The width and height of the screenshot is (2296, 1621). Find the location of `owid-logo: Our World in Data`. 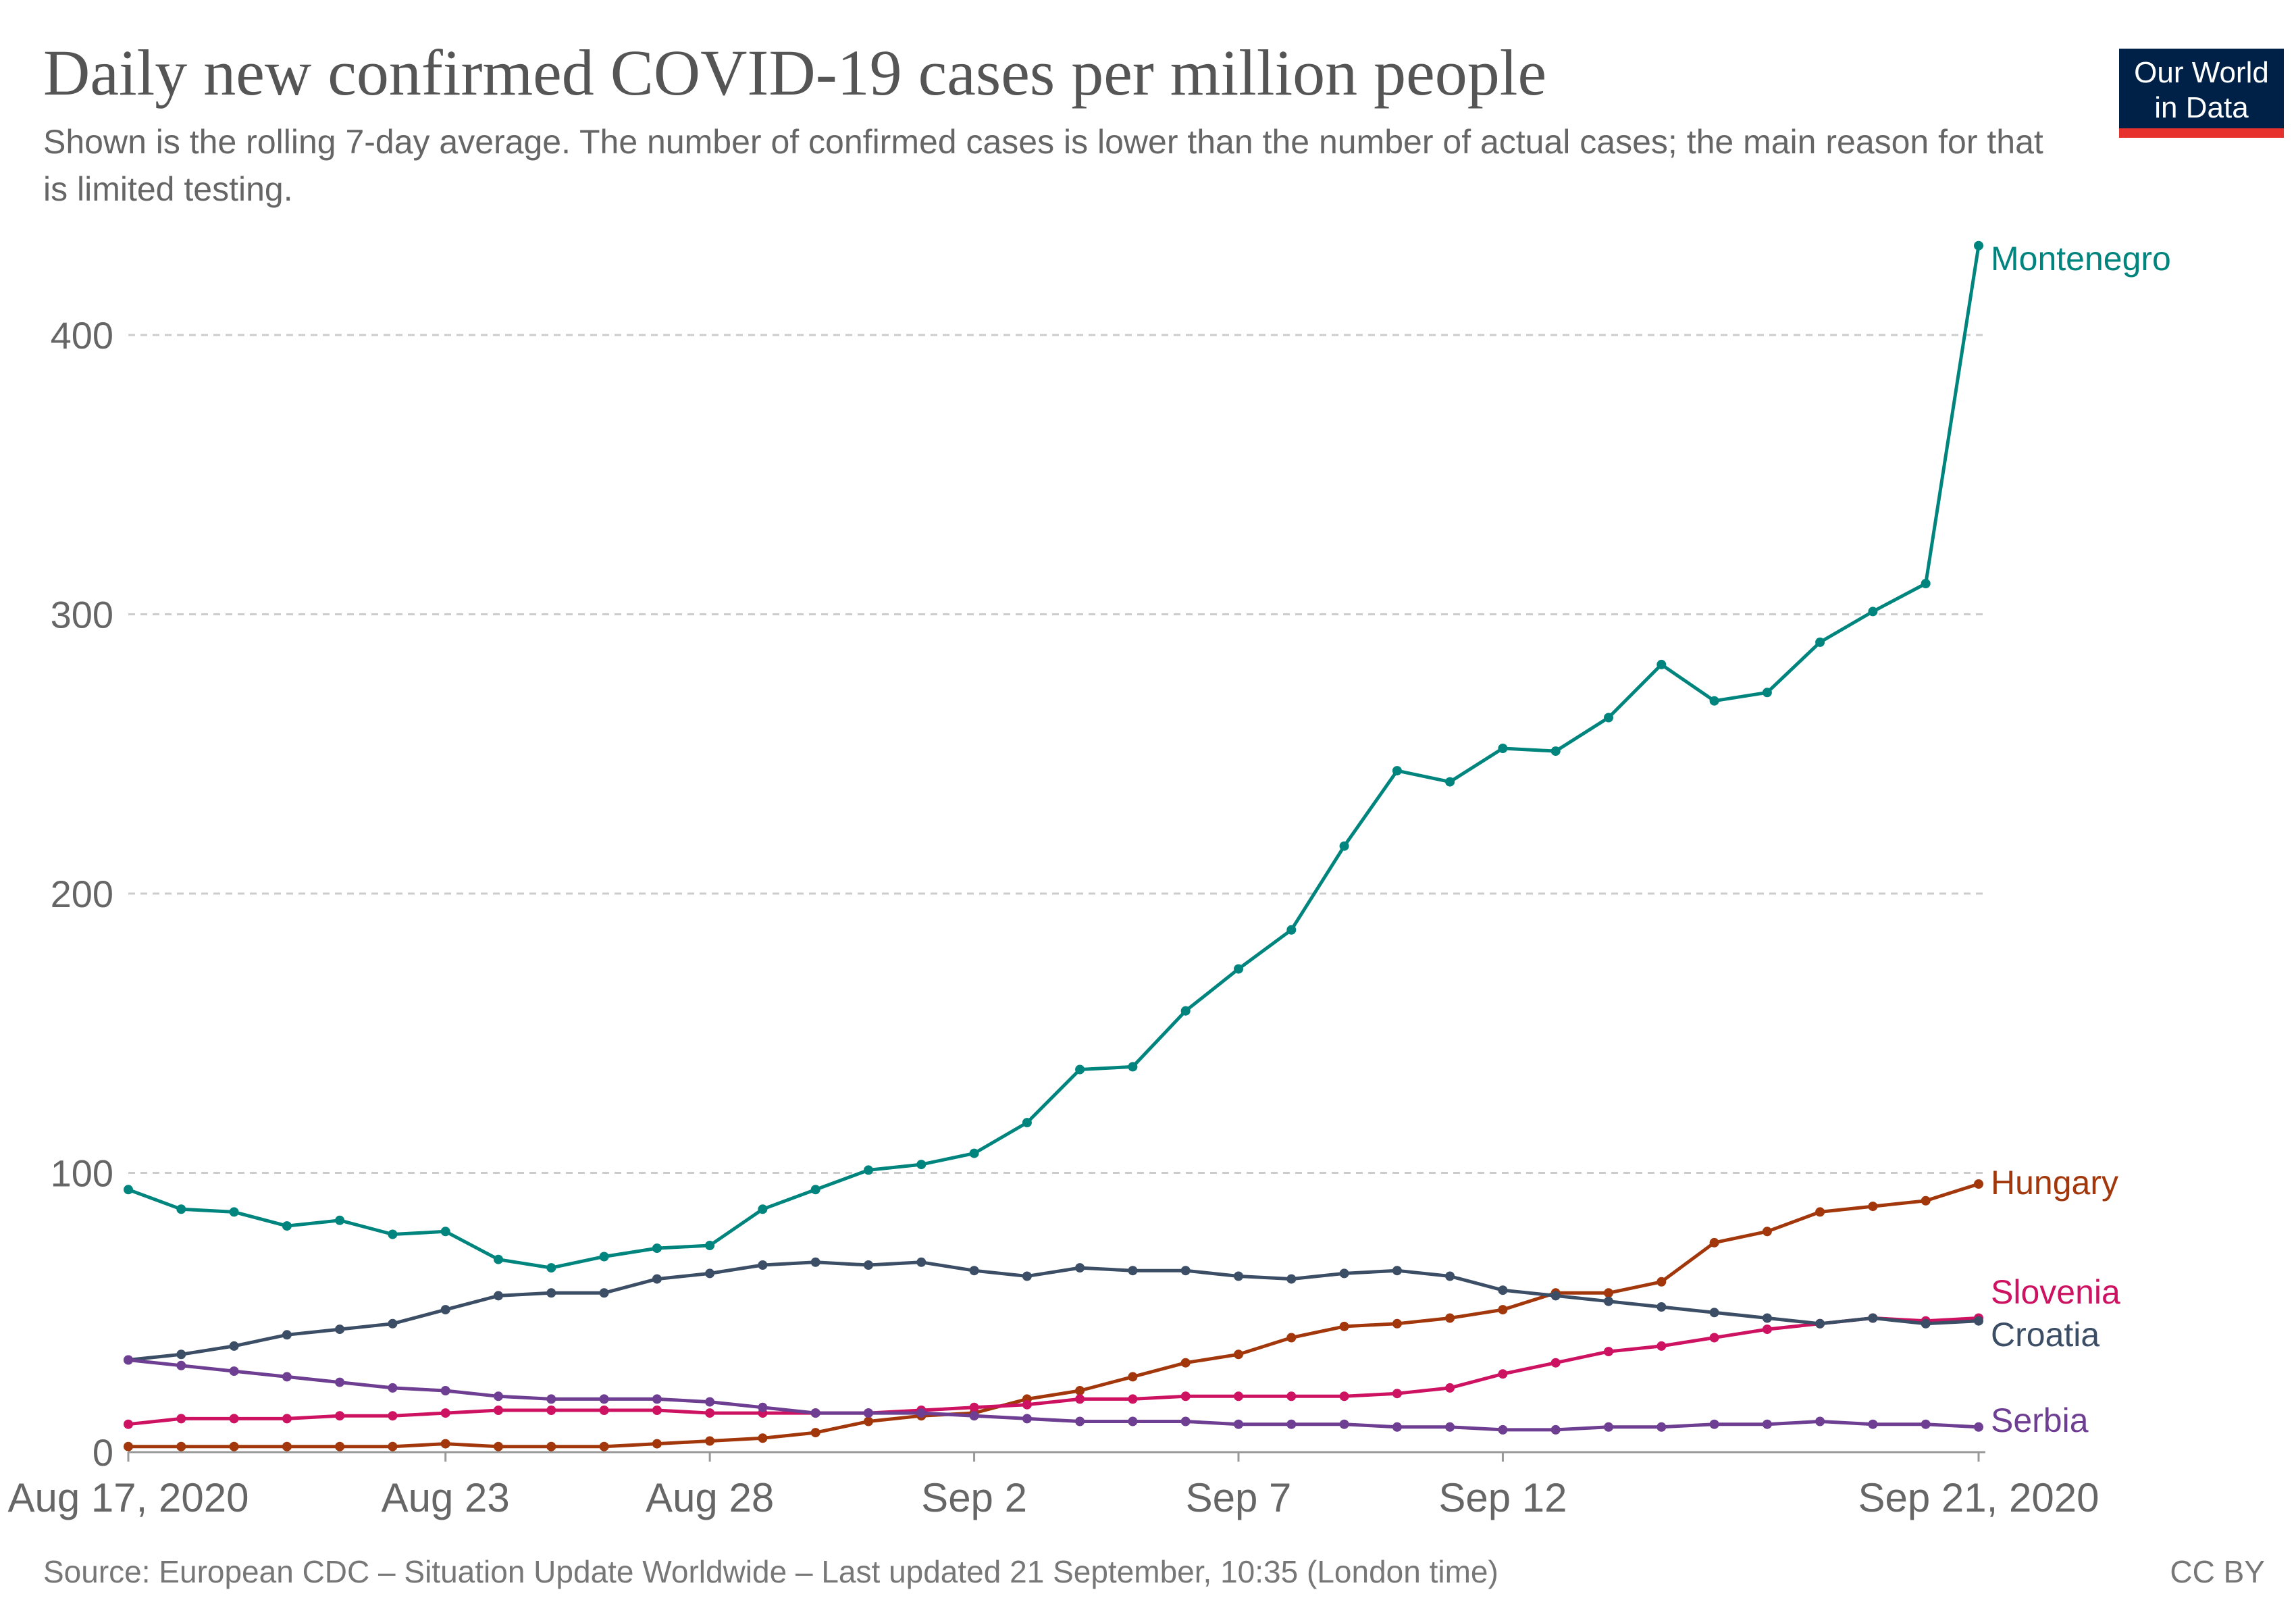

owid-logo: Our World in Data is located at coordinates (2201, 93).